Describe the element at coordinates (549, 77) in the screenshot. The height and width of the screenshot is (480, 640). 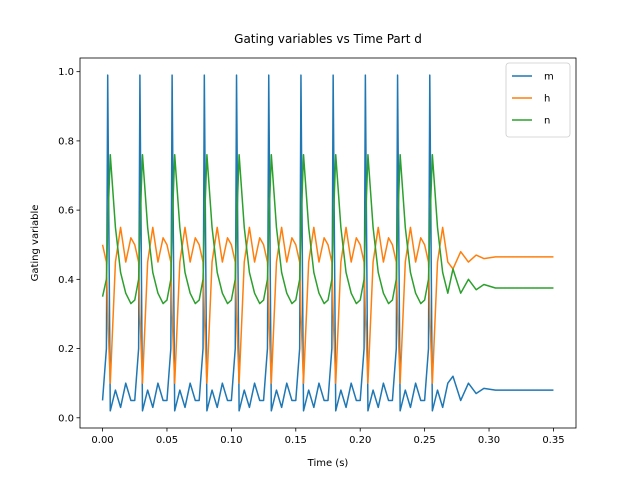
I see `legend-label: m` at that location.